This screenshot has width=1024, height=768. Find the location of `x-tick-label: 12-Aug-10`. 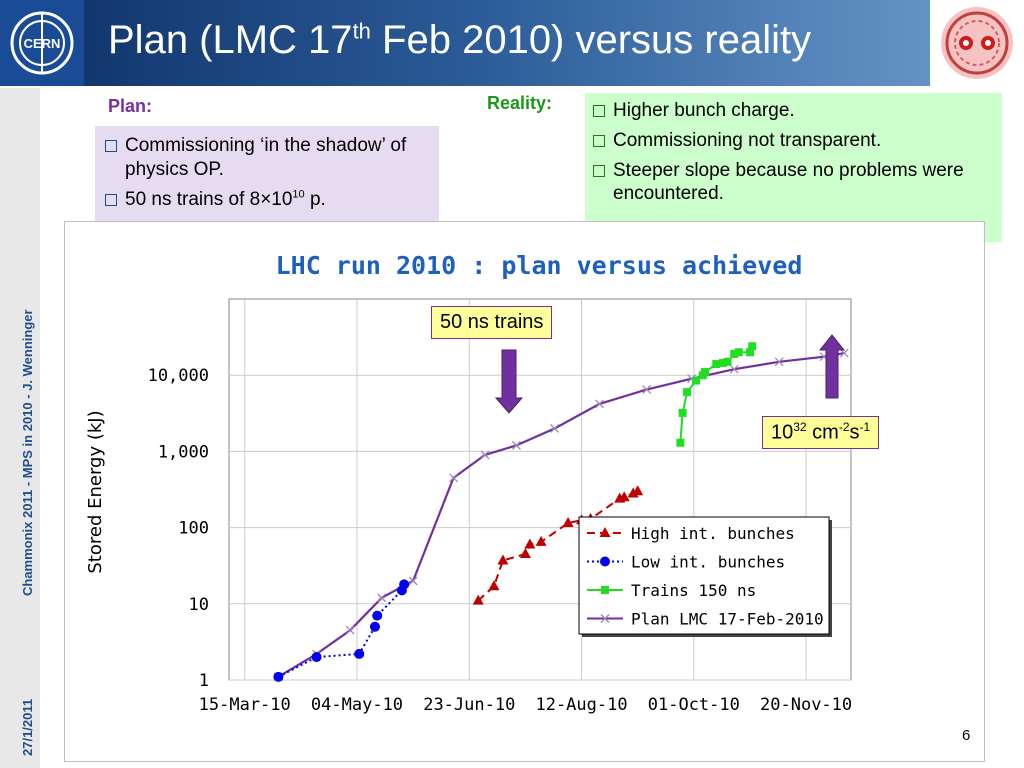

x-tick-label: 12-Aug-10 is located at coordinates (581, 705).